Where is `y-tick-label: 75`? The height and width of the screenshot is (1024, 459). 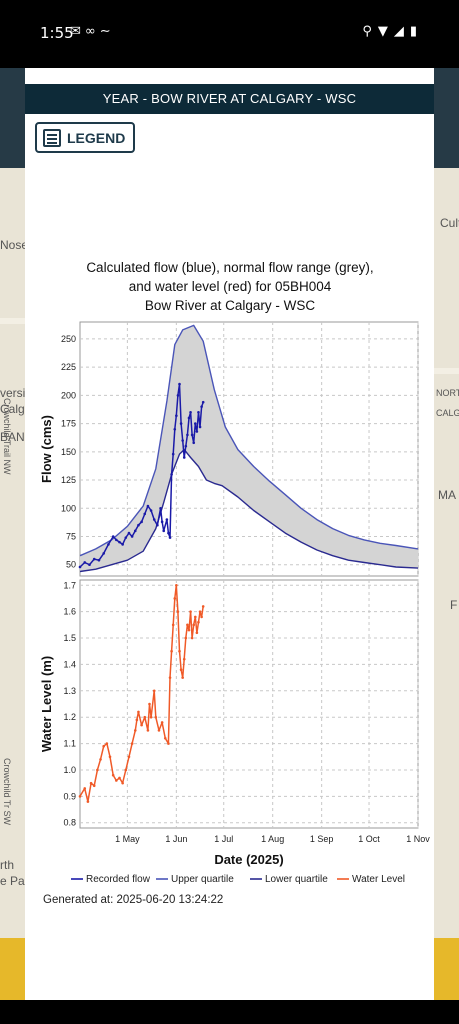
y-tick-label: 75 is located at coordinates (71, 536).